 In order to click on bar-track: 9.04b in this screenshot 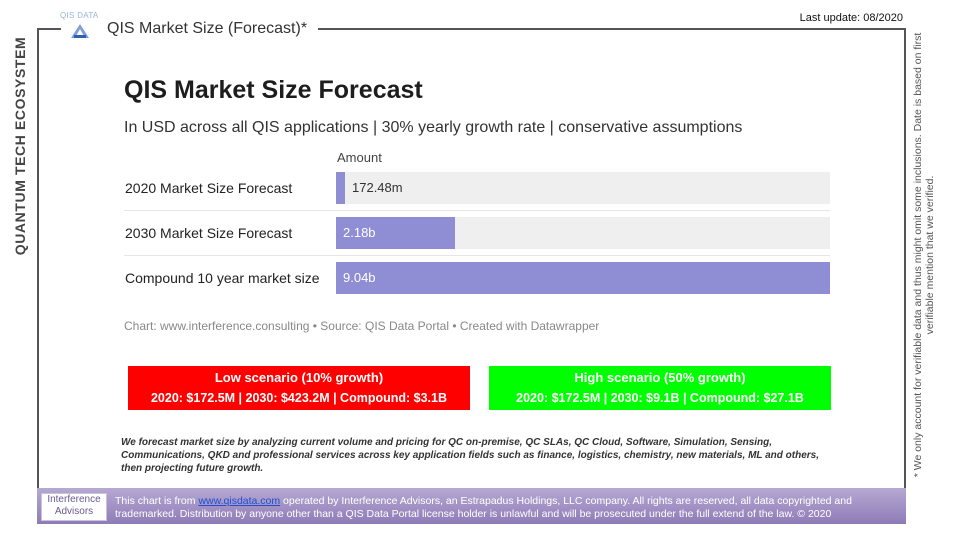, I will do `click(583, 278)`.